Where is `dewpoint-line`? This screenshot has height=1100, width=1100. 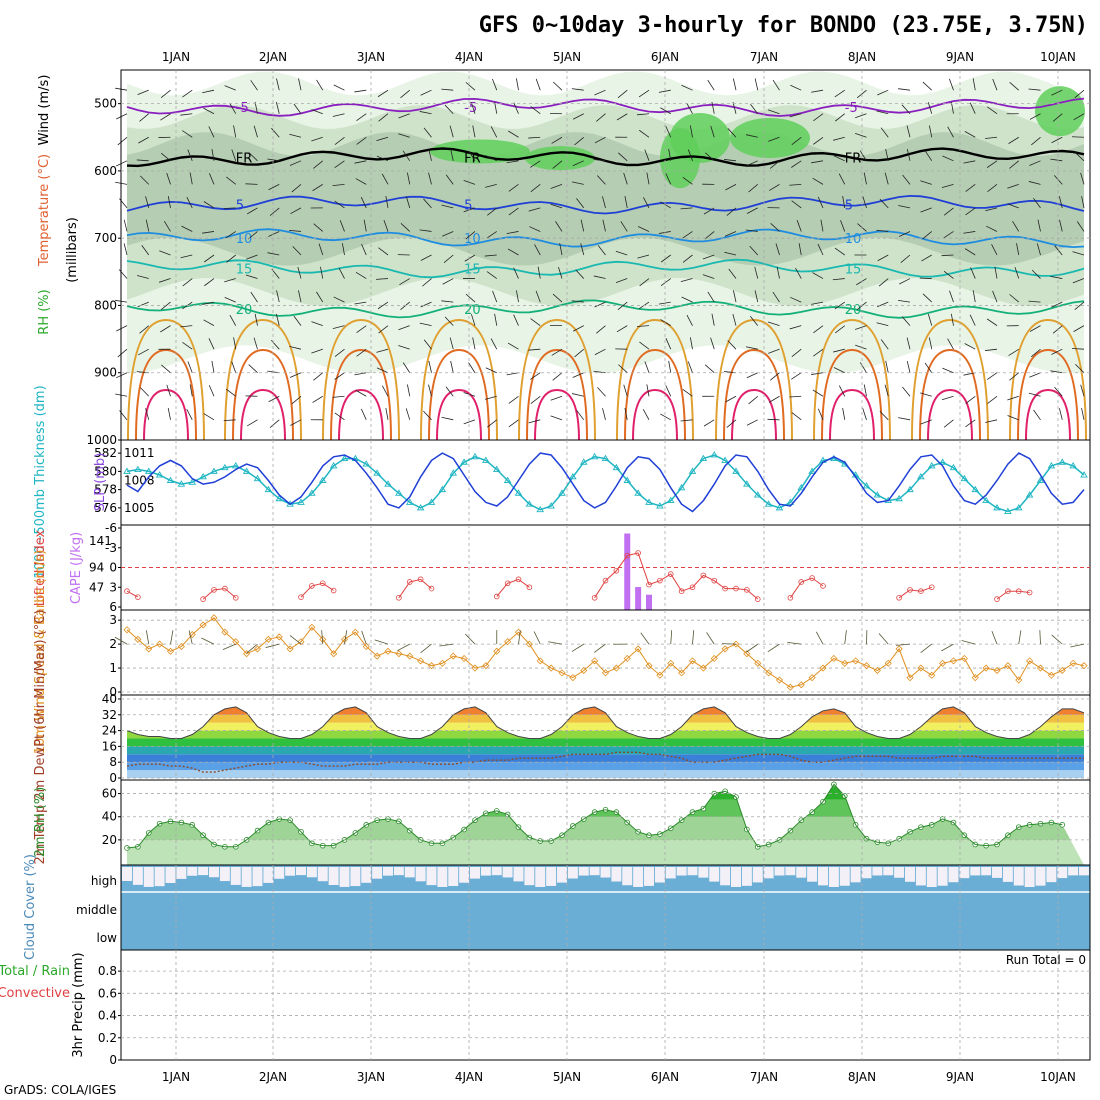
dewpoint-line is located at coordinates (605, 762).